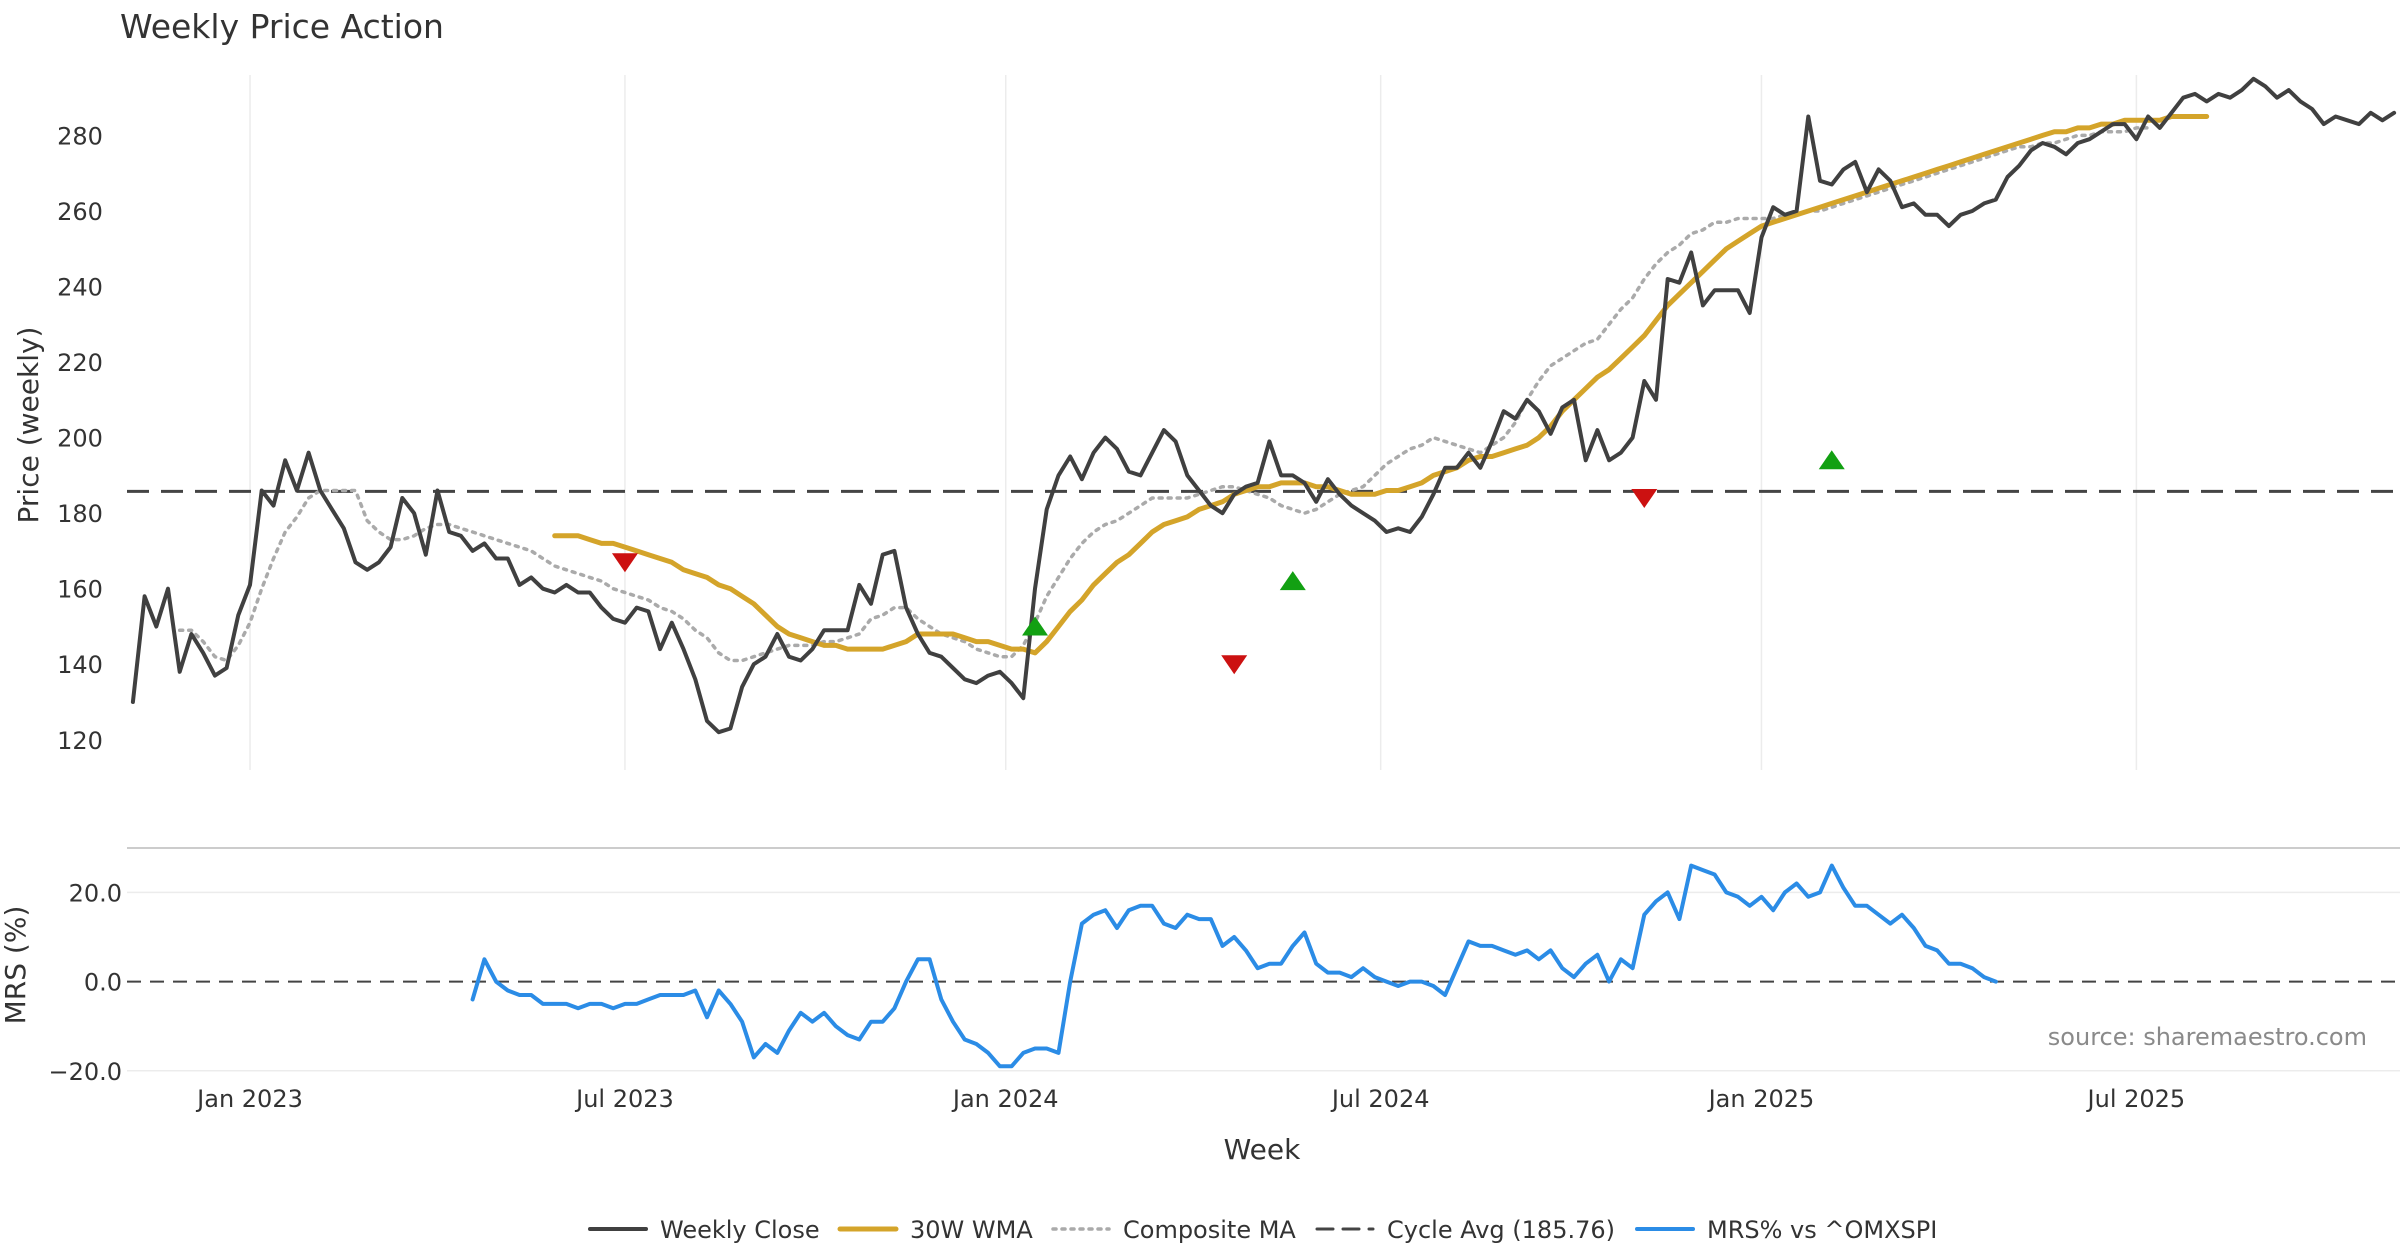 This screenshot has height=1260, width=2400. I want to click on price-y-tick-label: 220, so click(80, 363).